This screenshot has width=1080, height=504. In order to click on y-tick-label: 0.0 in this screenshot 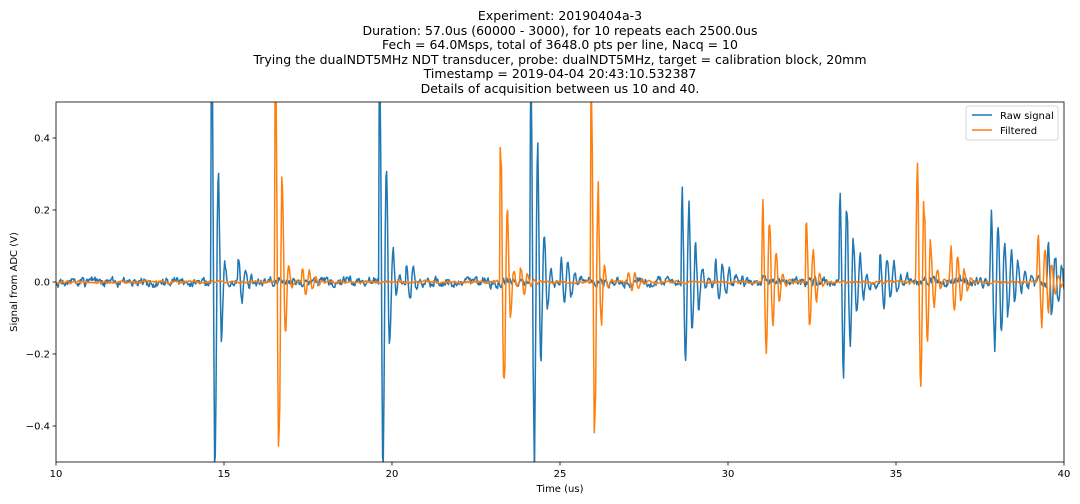, I will do `click(42, 283)`.